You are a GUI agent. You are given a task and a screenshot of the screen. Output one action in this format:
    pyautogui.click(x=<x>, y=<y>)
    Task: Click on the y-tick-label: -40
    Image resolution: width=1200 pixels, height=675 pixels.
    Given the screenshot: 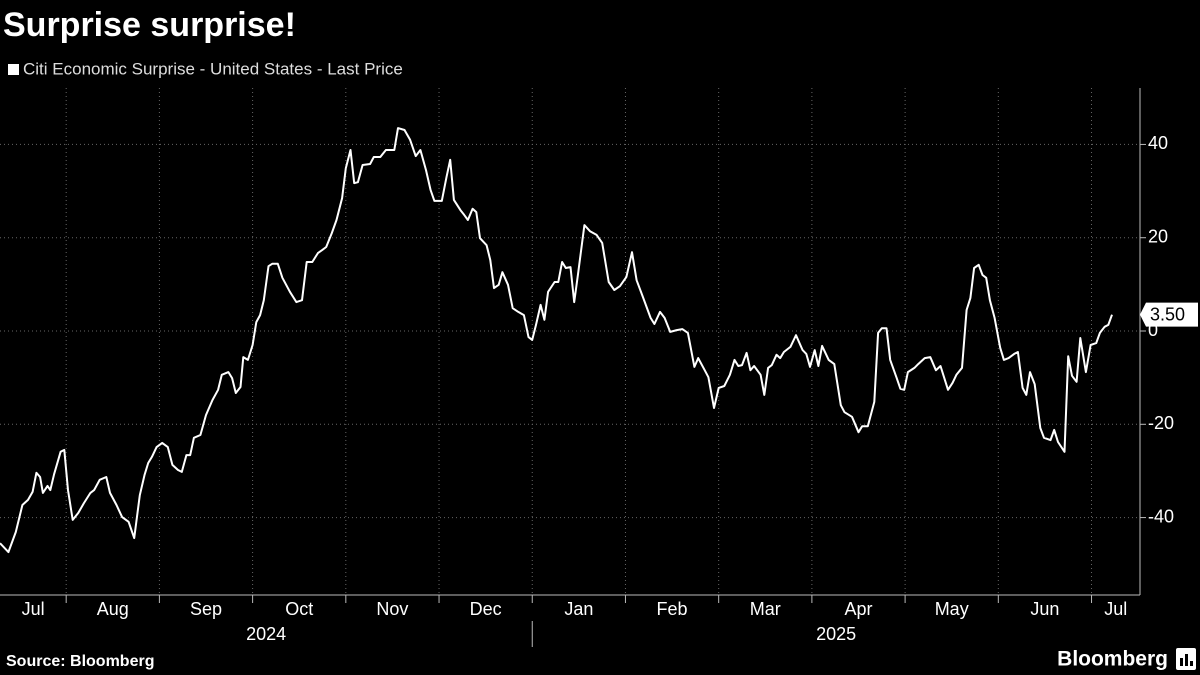 What is the action you would take?
    pyautogui.click(x=1161, y=516)
    